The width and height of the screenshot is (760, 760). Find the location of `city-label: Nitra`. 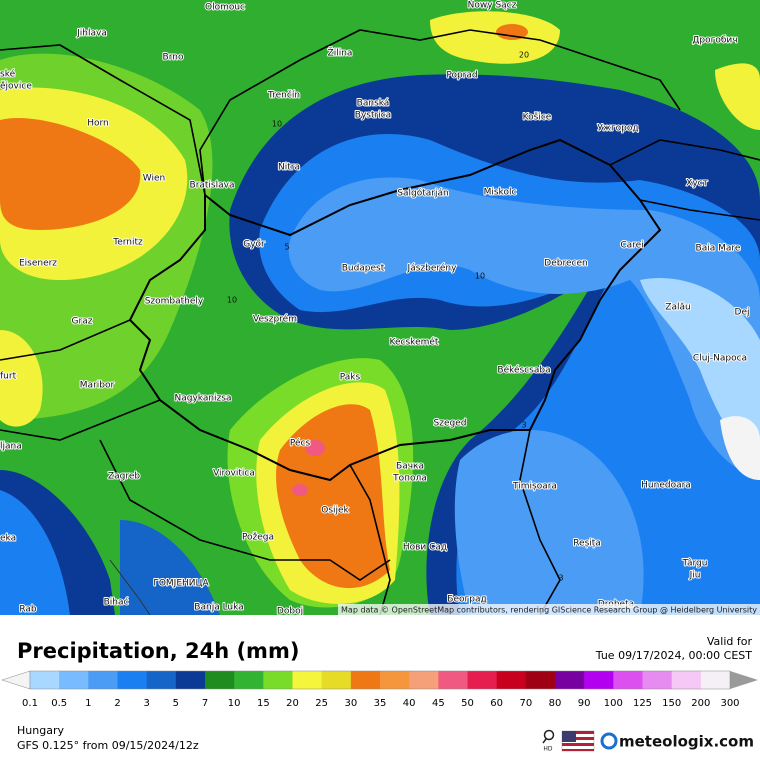

city-label: Nitra is located at coordinates (289, 168).